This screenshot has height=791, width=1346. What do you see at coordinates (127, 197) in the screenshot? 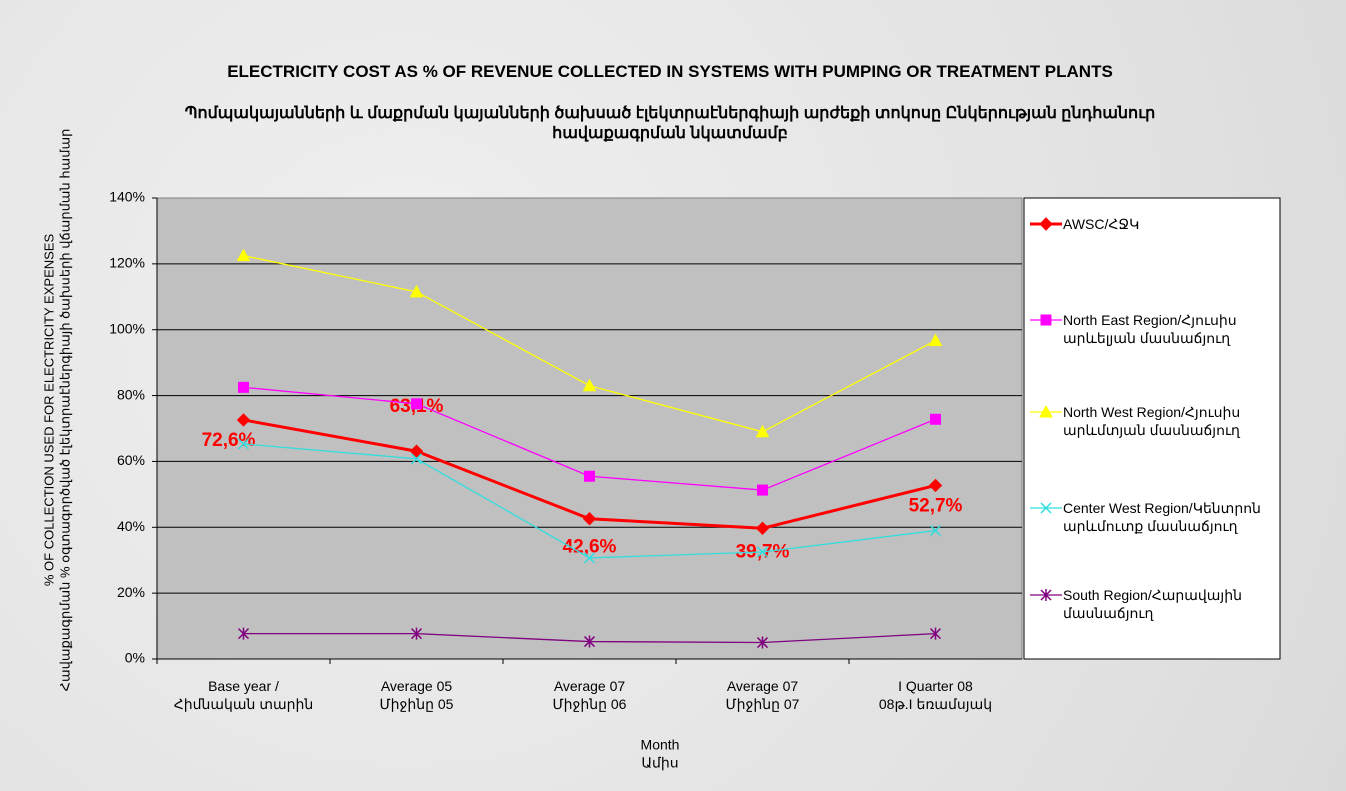
I see `y-tick-label: 140%` at bounding box center [127, 197].